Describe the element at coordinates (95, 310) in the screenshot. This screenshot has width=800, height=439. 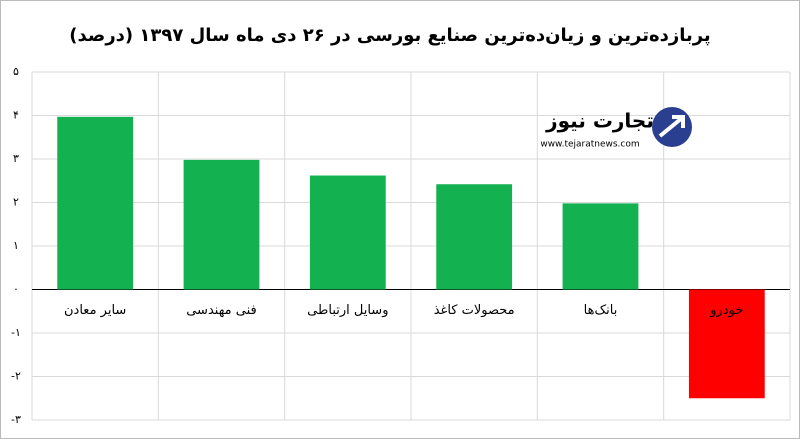
I see `x-tick-label: سایر معادن` at that location.